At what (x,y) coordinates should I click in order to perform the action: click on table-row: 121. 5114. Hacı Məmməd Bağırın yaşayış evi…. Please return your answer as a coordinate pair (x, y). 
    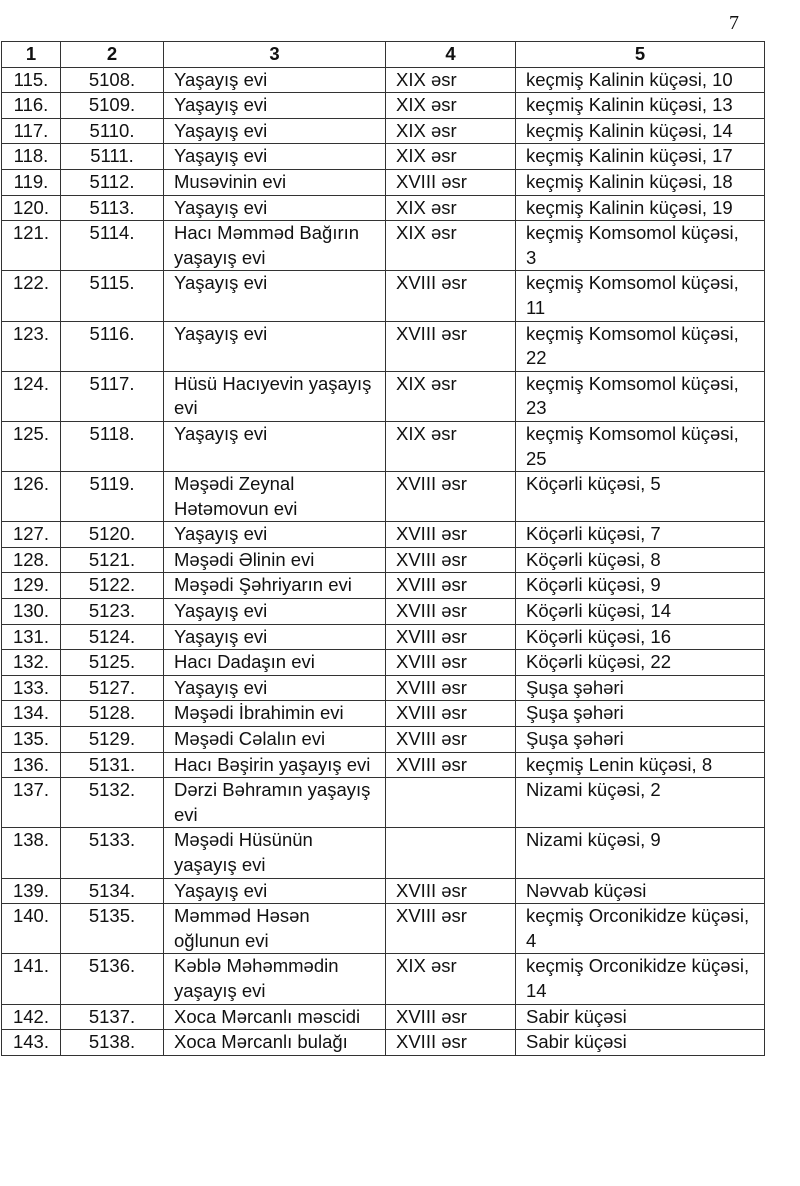
    Looking at the image, I should click on (383, 246).